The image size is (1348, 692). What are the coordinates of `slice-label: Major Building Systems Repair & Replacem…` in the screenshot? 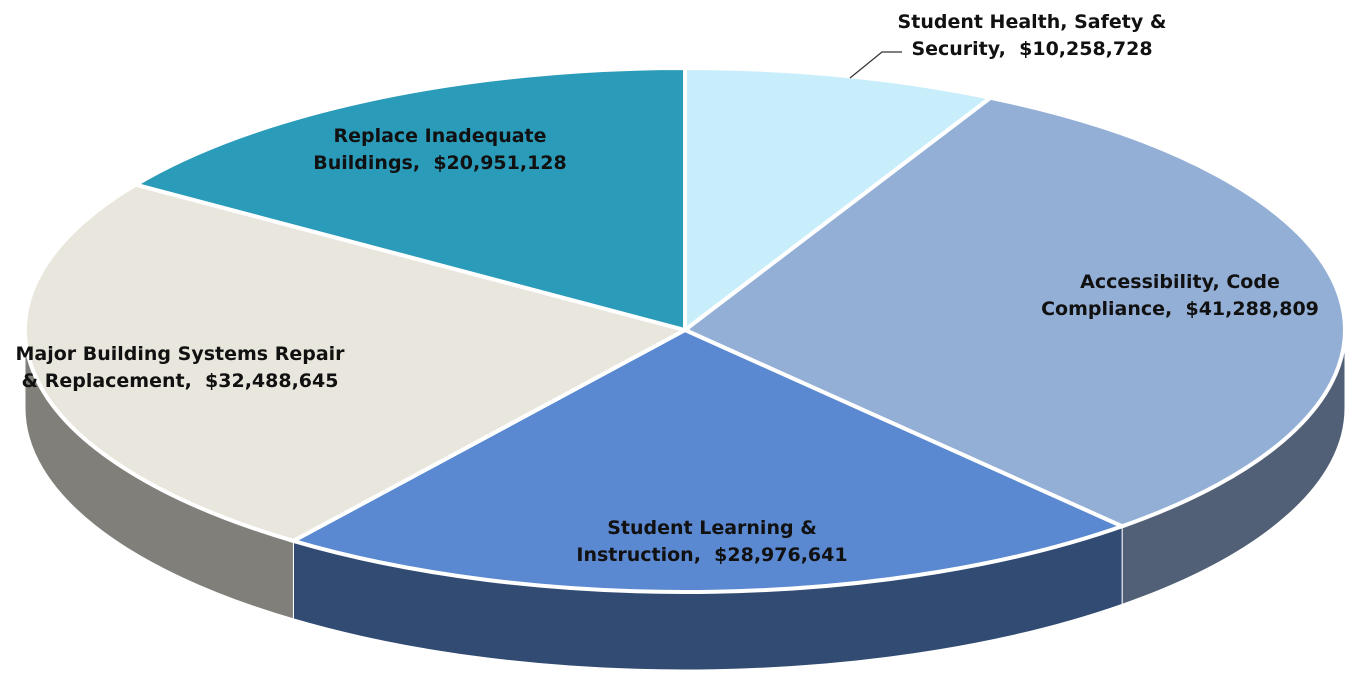 It's located at (180, 368).